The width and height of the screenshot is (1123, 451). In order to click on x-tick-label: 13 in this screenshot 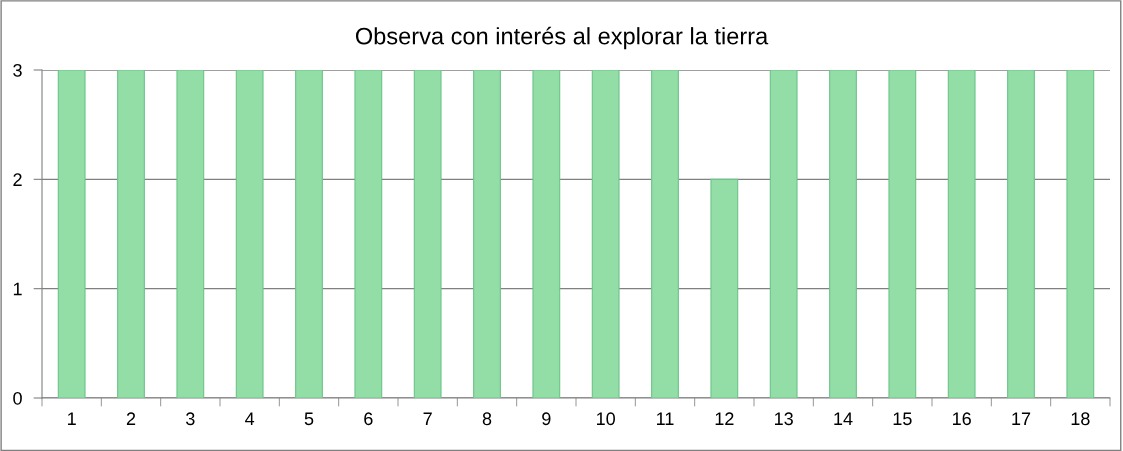, I will do `click(784, 419)`.